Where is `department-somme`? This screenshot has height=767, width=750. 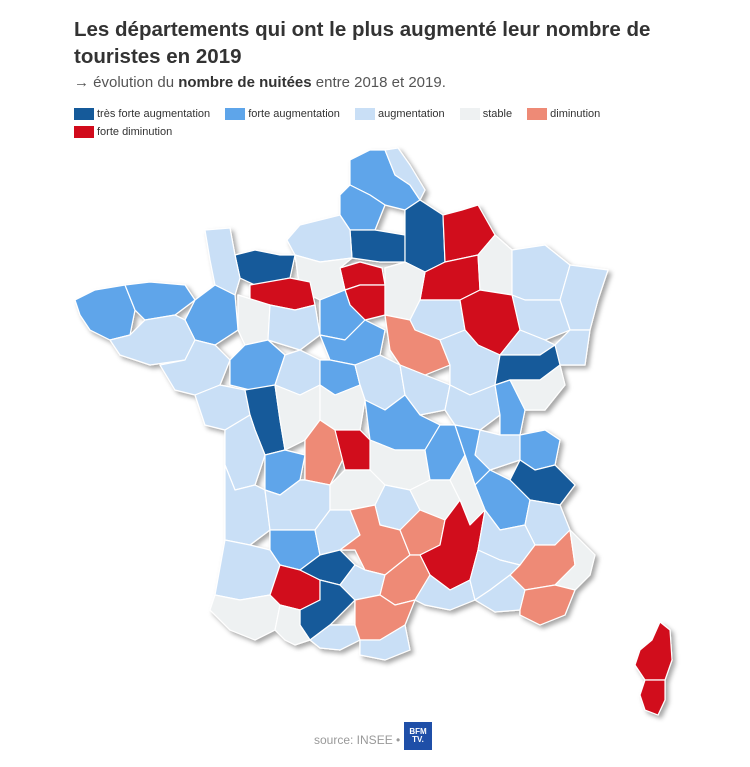
department-somme is located at coordinates (377, 246).